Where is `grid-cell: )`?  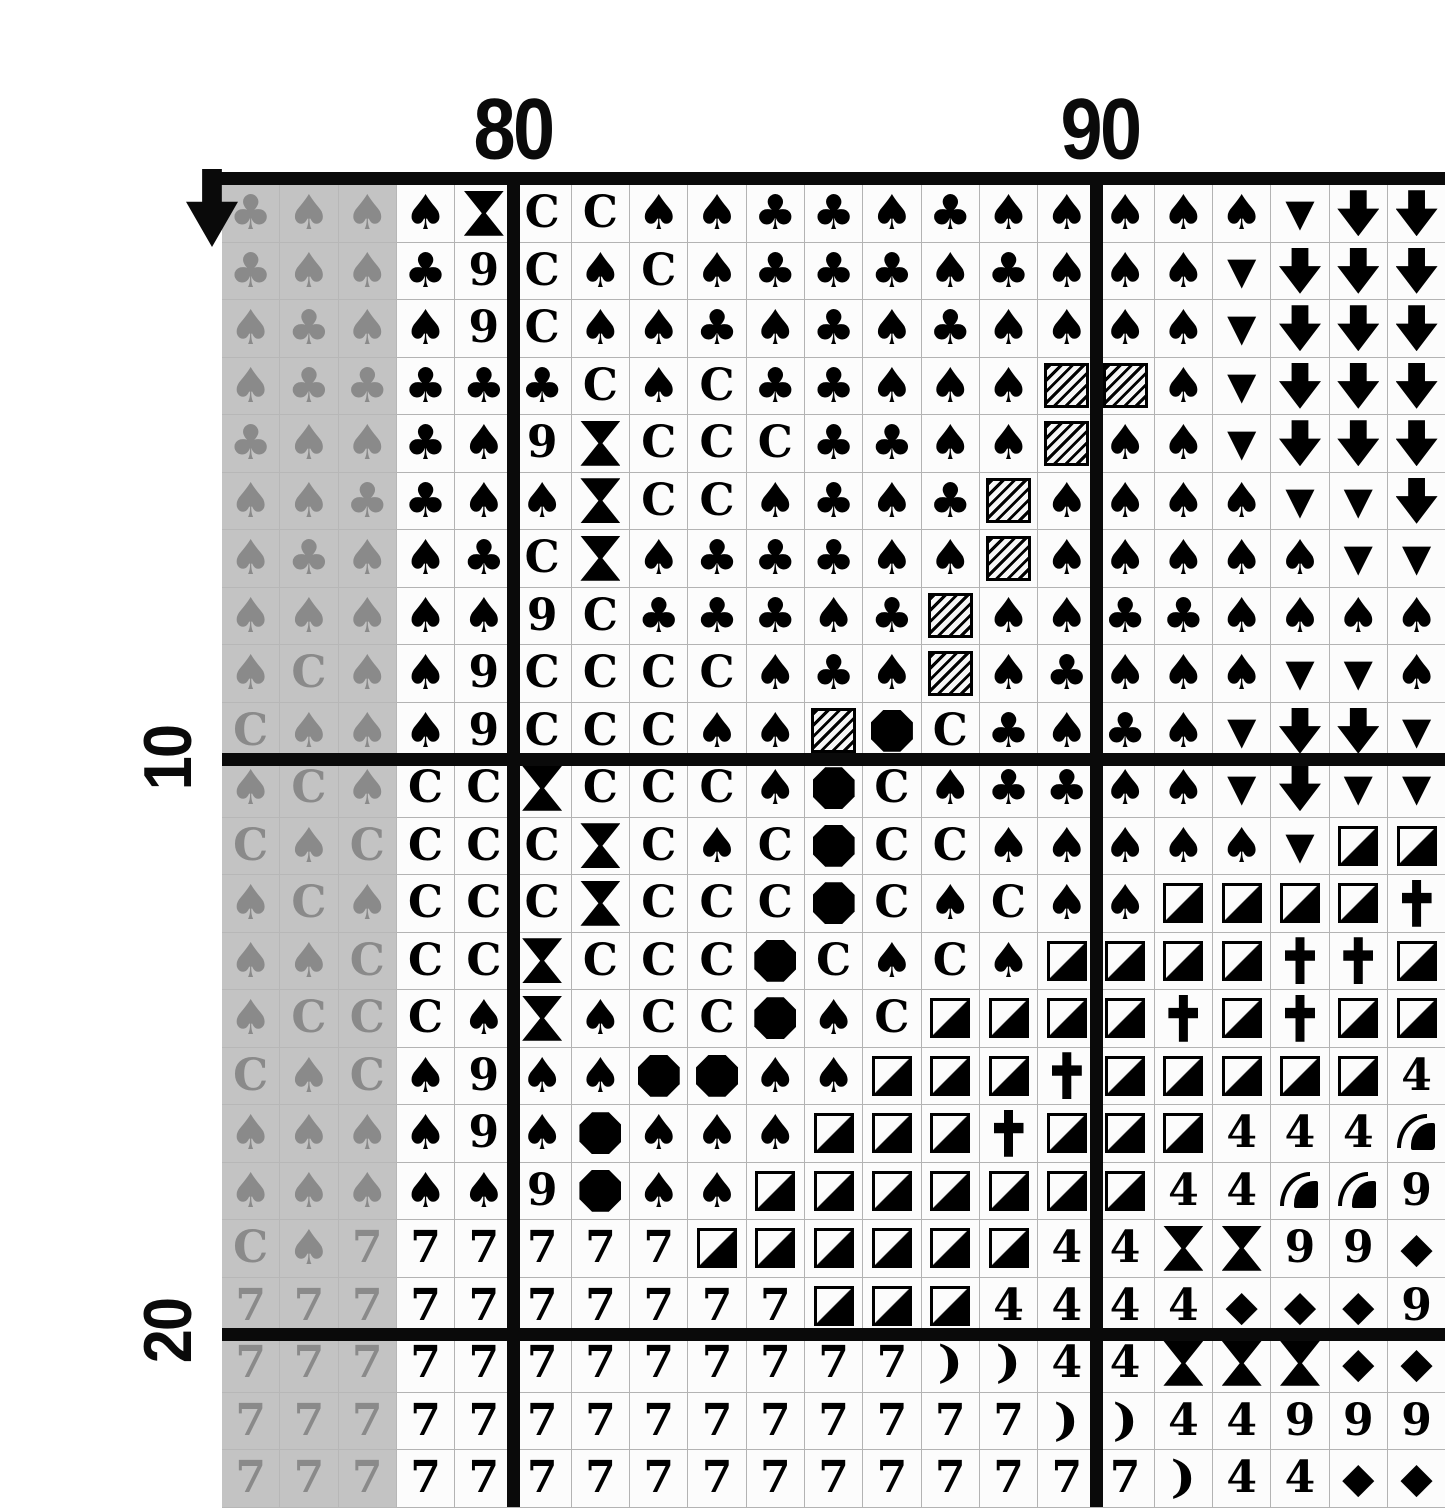 grid-cell: ) is located at coordinates (950, 1364).